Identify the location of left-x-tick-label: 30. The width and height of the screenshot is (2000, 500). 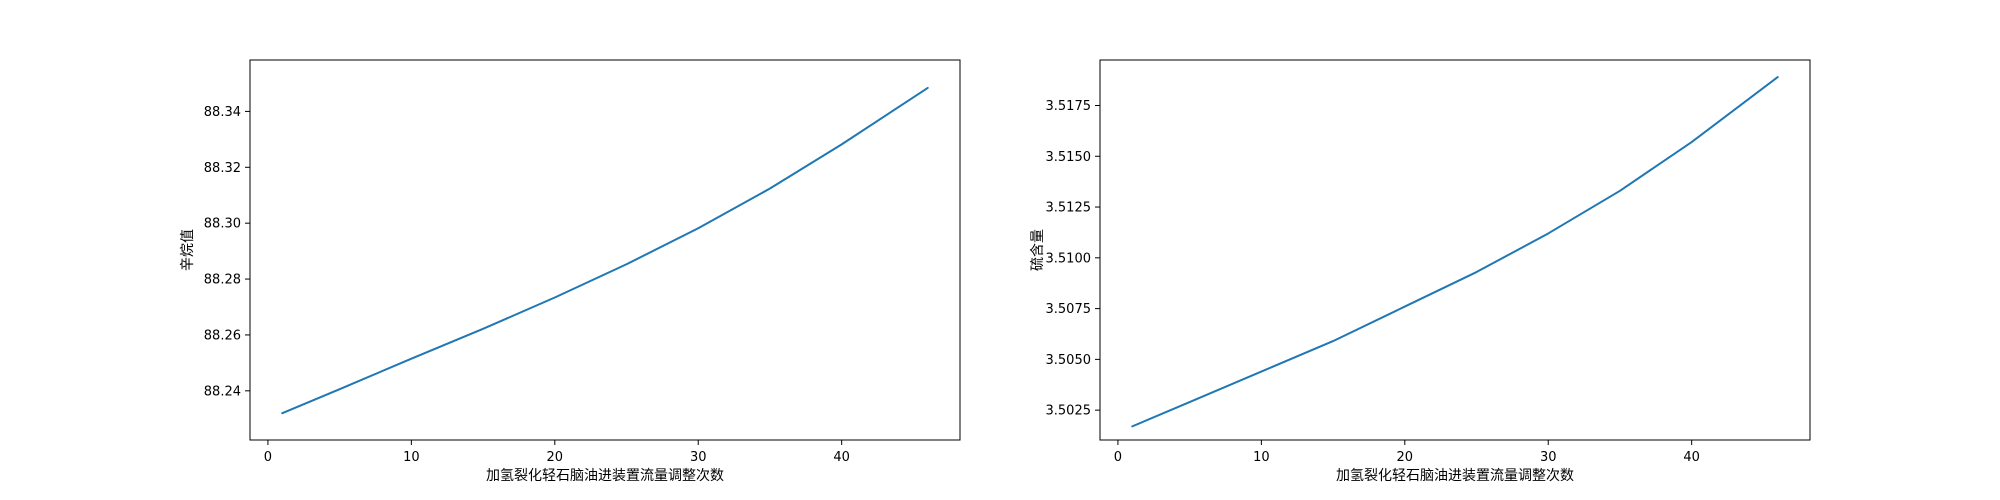
(698, 457).